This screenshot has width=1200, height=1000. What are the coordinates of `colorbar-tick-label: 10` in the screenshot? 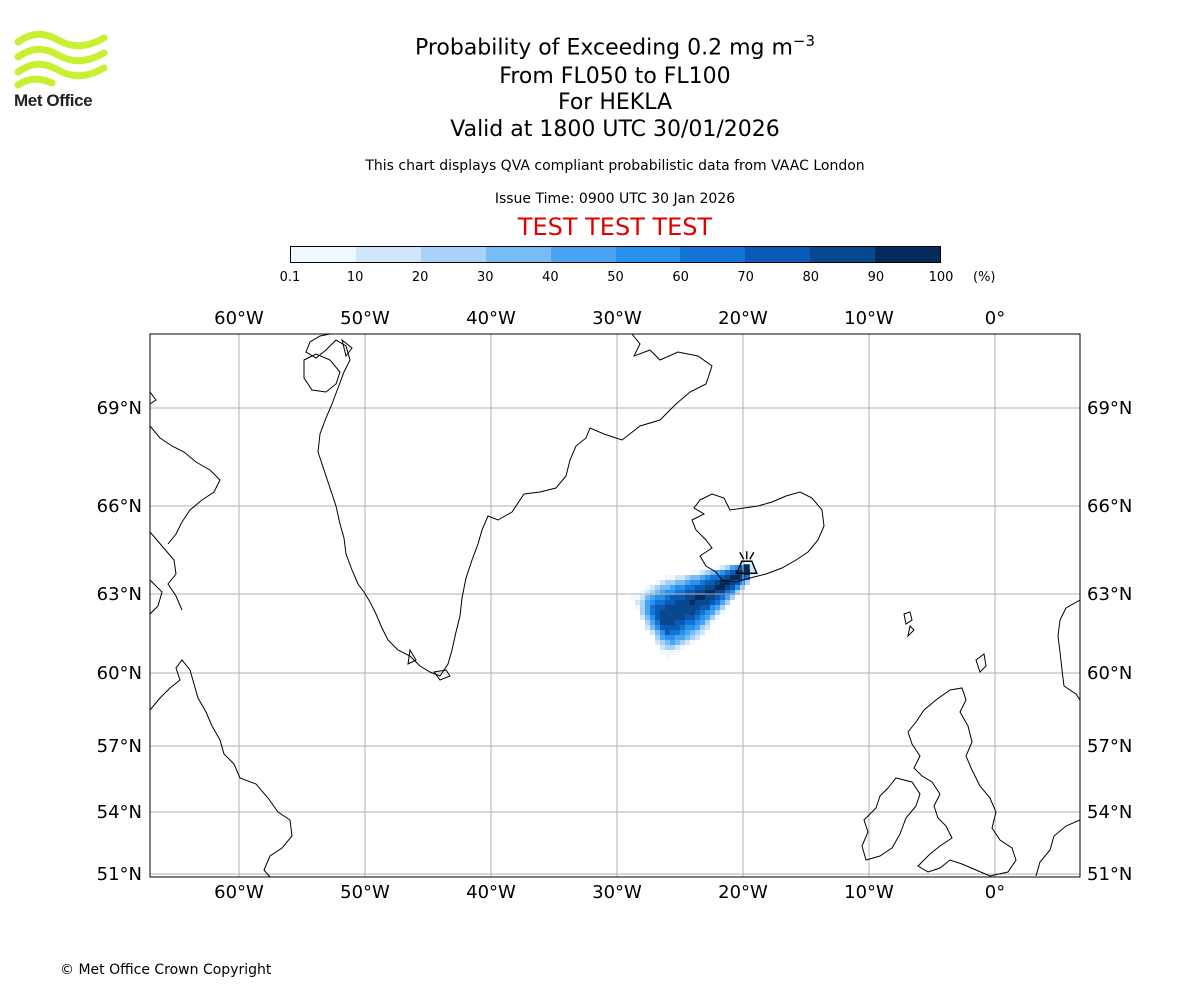 It's located at (355, 277).